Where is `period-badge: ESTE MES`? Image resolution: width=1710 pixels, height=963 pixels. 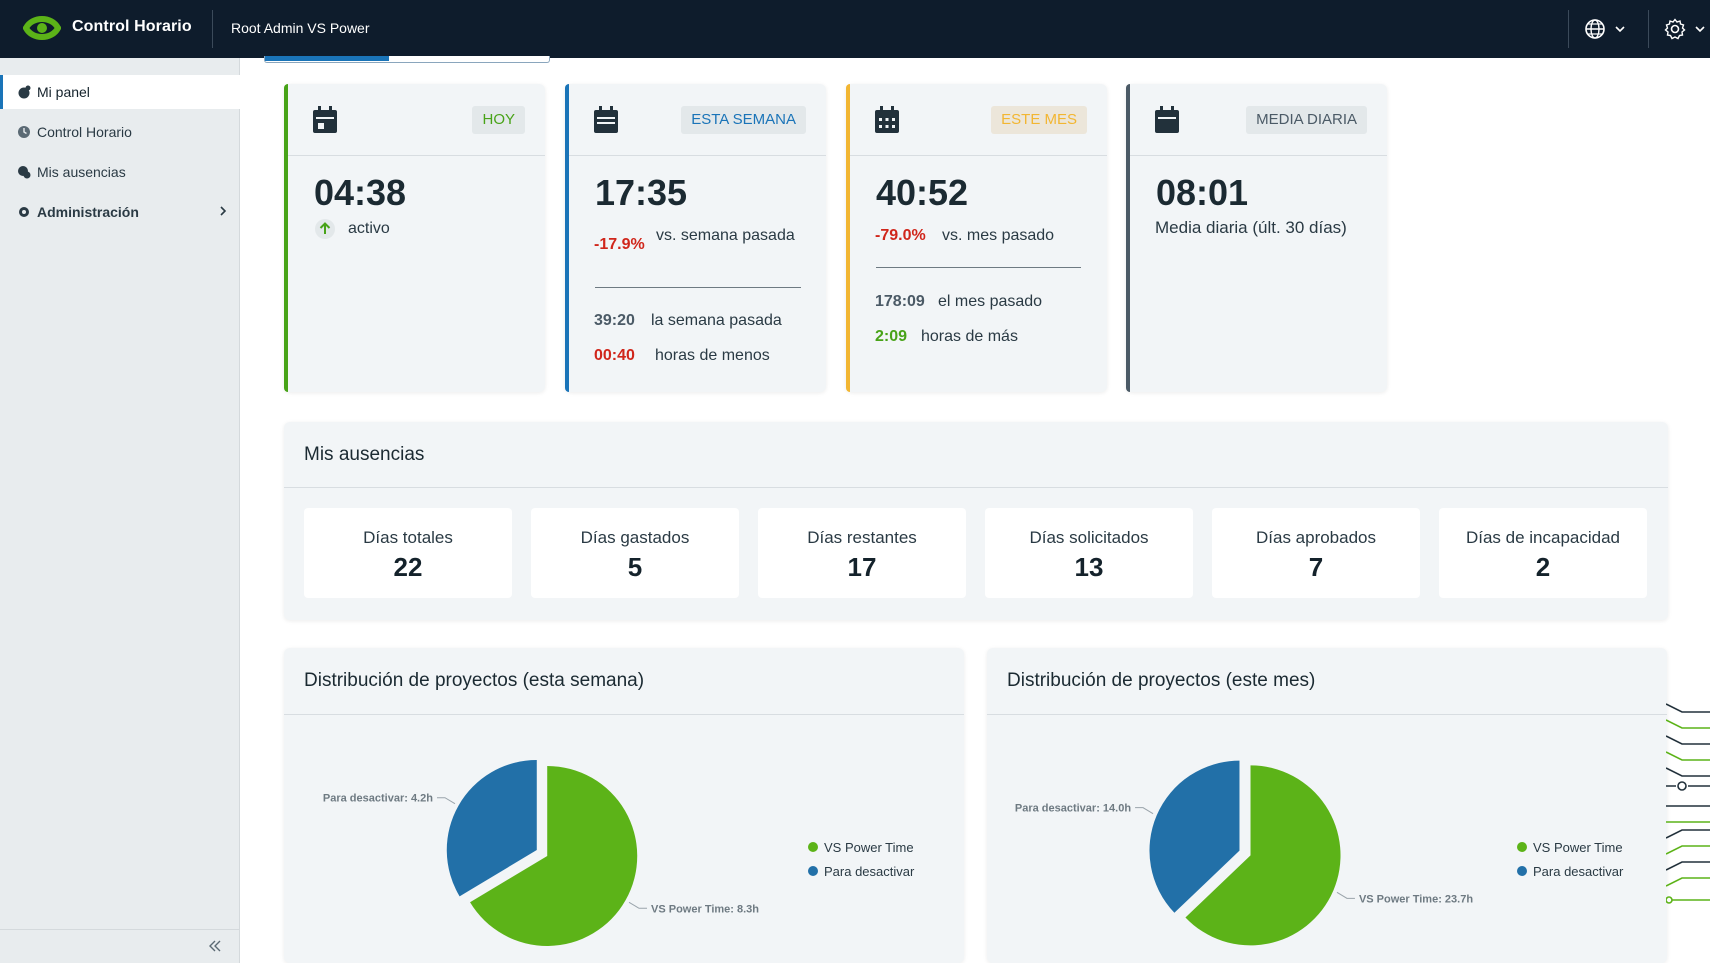 period-badge: ESTE MES is located at coordinates (1039, 120).